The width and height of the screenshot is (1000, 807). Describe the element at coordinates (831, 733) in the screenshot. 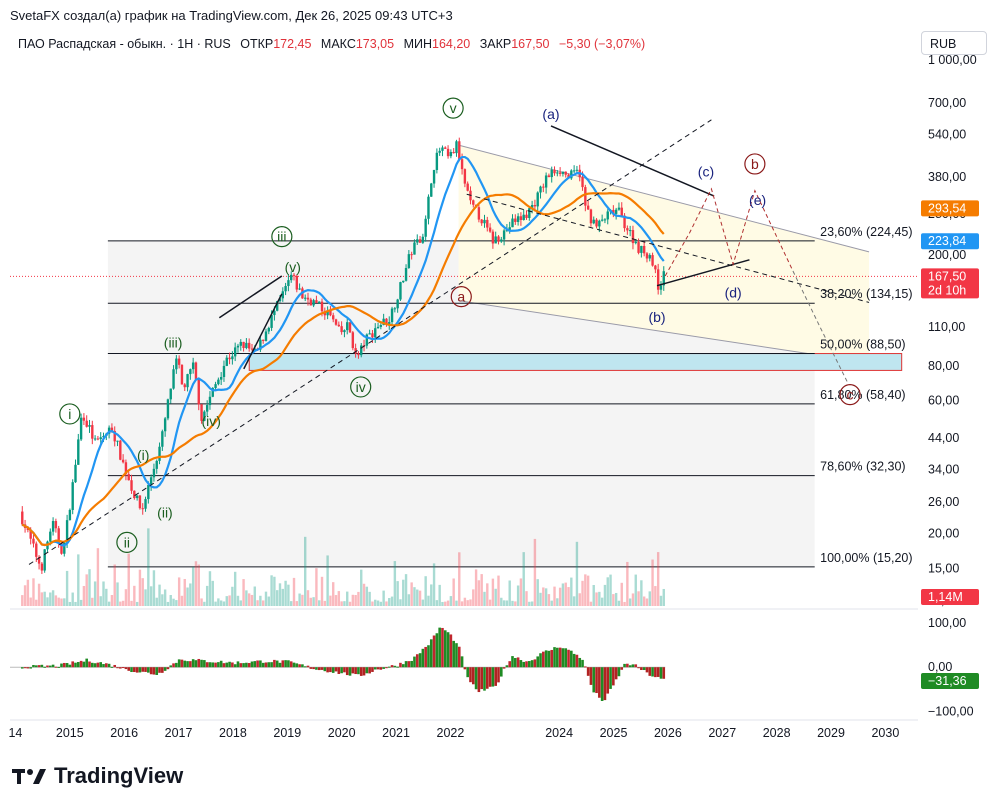

I see `time-axis-tick: 2029` at that location.